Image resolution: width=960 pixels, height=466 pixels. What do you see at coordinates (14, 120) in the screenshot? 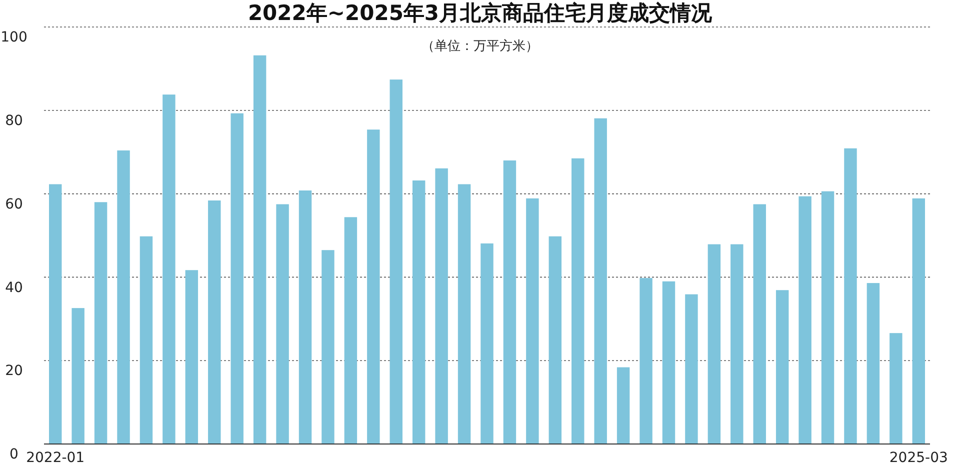
I see `y-tick-label: 80` at bounding box center [14, 120].